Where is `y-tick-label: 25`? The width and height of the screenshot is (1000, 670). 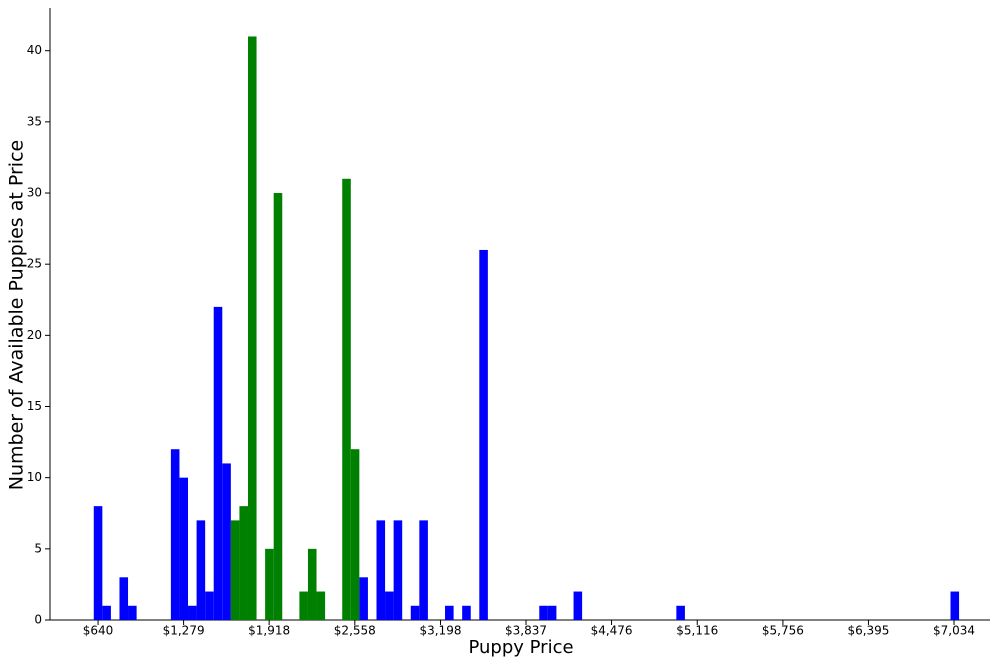
y-tick-label: 25 is located at coordinates (34, 264).